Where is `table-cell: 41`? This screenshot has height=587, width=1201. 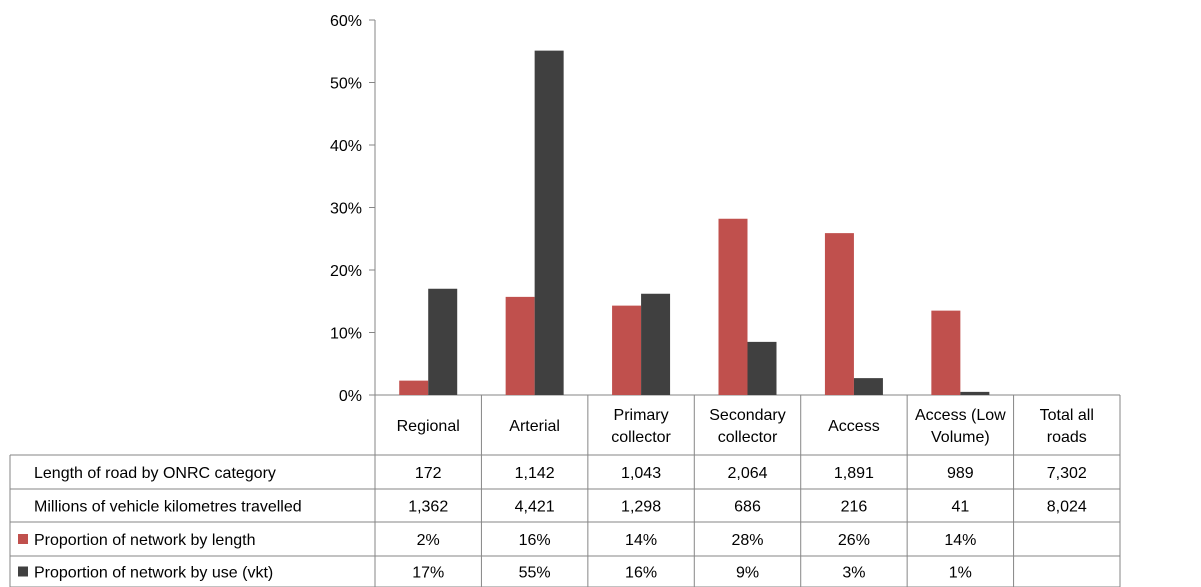
table-cell: 41 is located at coordinates (960, 507).